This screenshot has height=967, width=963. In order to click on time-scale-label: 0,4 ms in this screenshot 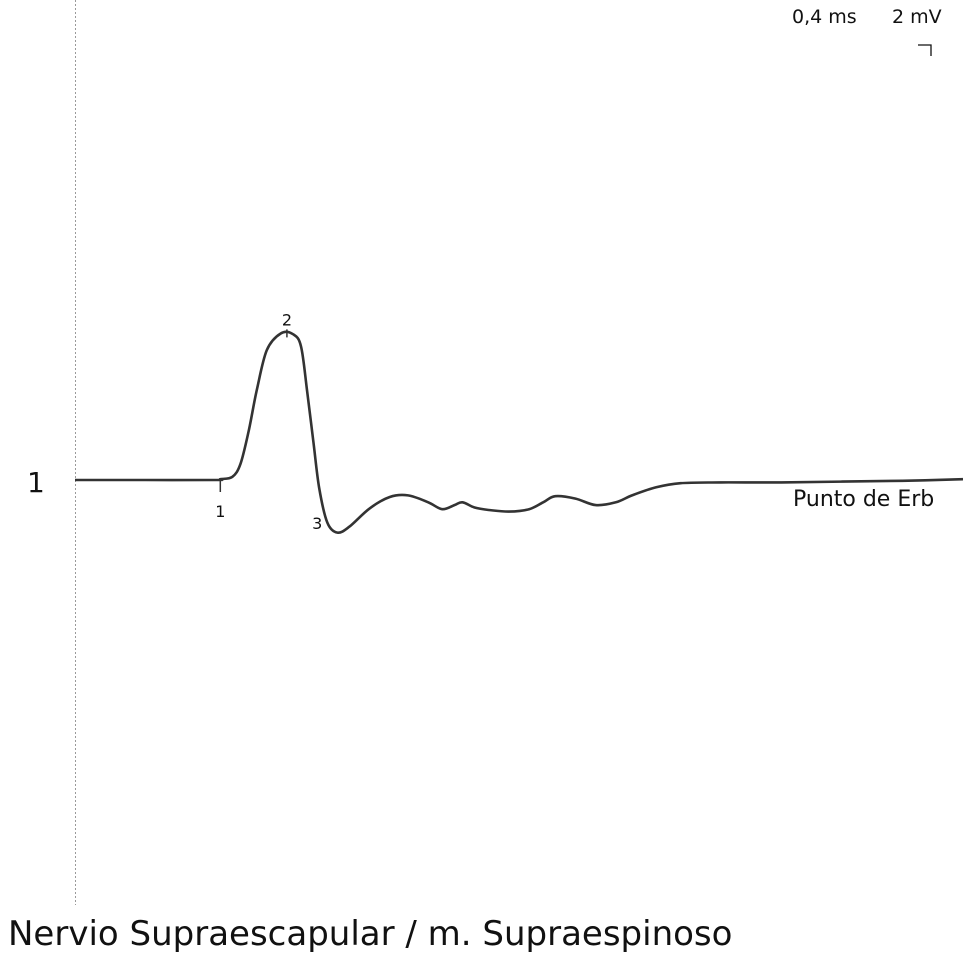, I will do `click(824, 17)`.